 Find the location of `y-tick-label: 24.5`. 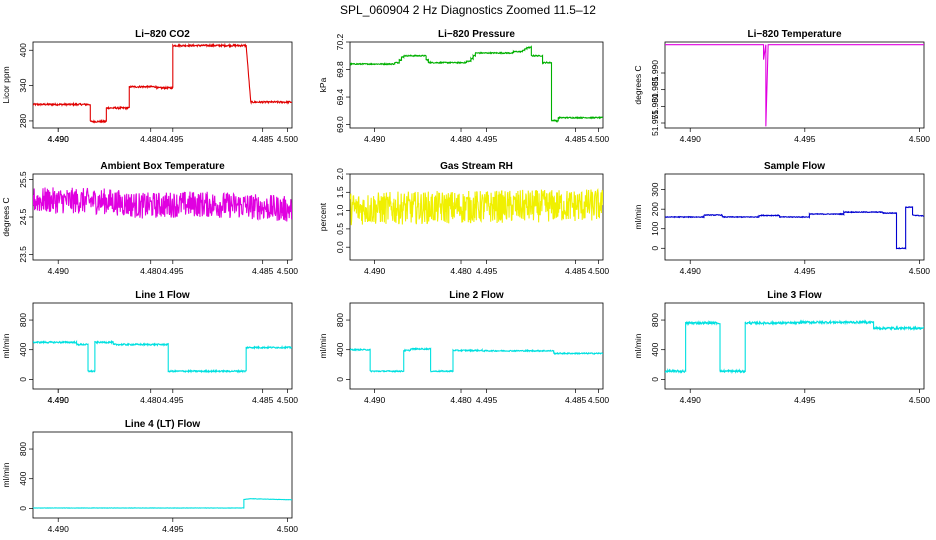

y-tick-label: 24.5 is located at coordinates (23, 216).